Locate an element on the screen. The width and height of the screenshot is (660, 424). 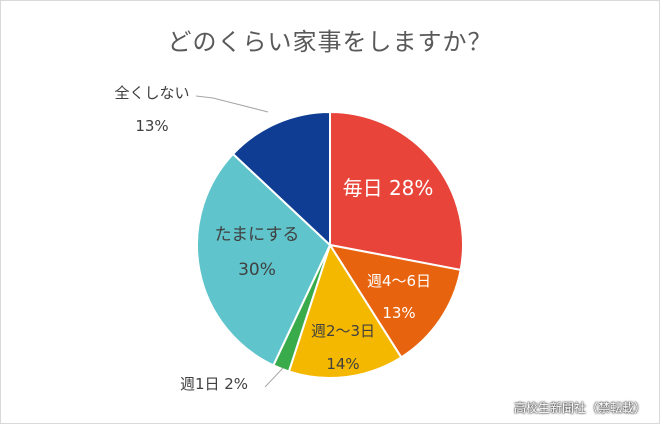
copyright-credit: 高校生新聞社（禁転載） is located at coordinates (579, 408).